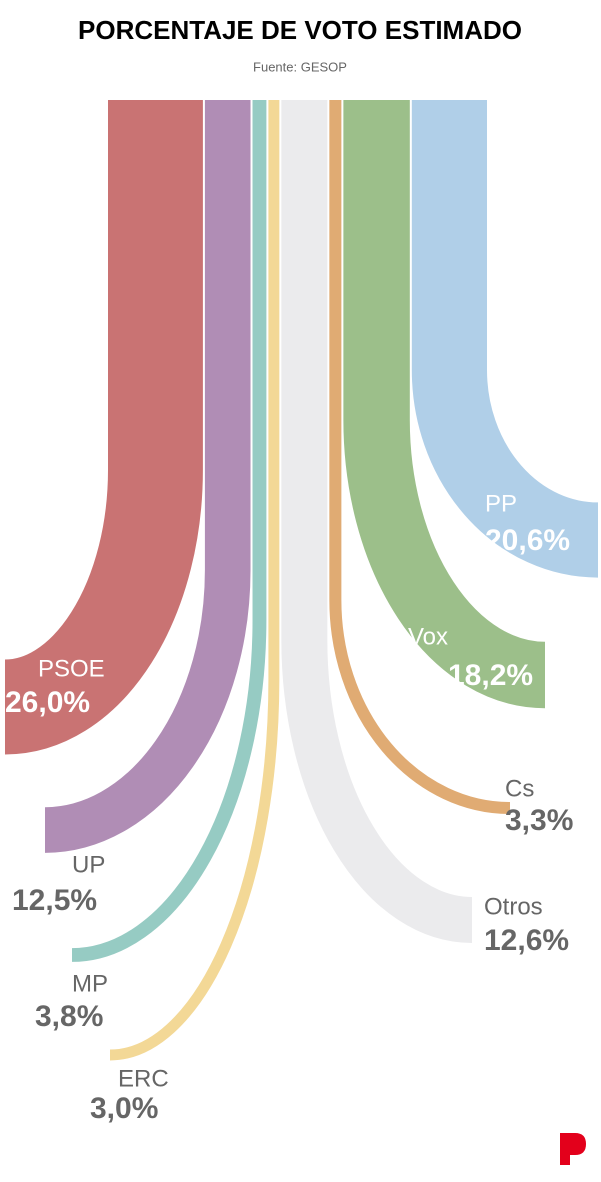 Image resolution: width=601 pixels, height=1182 pixels. Describe the element at coordinates (490, 675) in the screenshot. I see `value-label: 18,2%` at that location.